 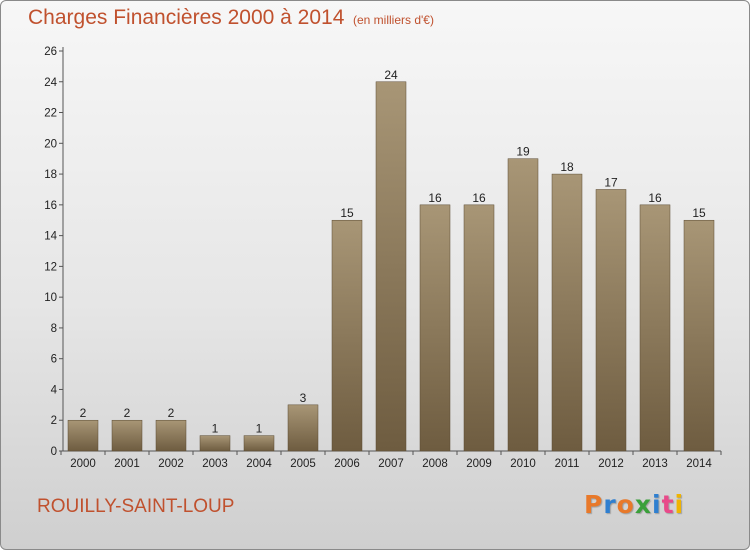 What do you see at coordinates (303, 464) in the screenshot?
I see `x-tick-label: 2005` at bounding box center [303, 464].